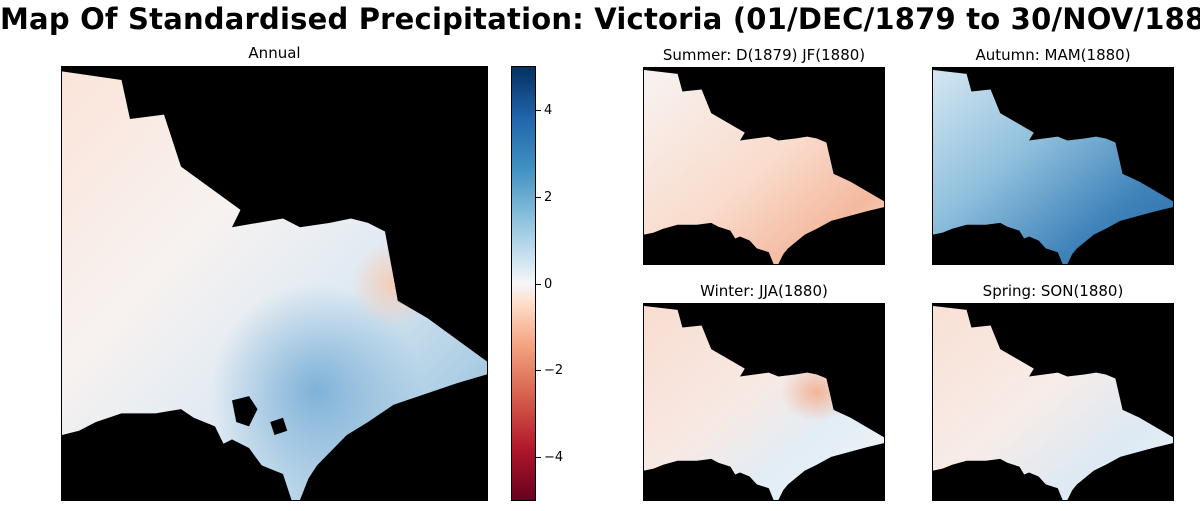 This screenshot has width=1200, height=511. I want to click on colorbar-tick-neg2, so click(538, 370).